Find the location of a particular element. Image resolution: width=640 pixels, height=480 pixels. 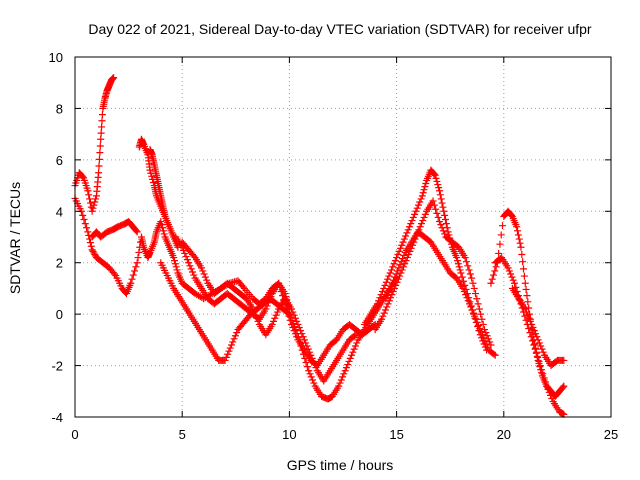

y-tick-label: 6 is located at coordinates (59, 160).